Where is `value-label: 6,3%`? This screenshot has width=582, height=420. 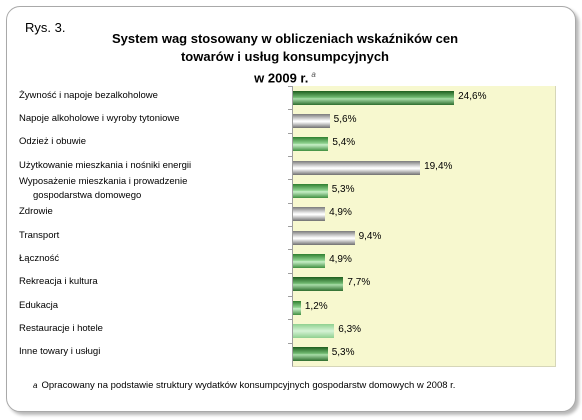 value-label: 6,3% is located at coordinates (350, 329).